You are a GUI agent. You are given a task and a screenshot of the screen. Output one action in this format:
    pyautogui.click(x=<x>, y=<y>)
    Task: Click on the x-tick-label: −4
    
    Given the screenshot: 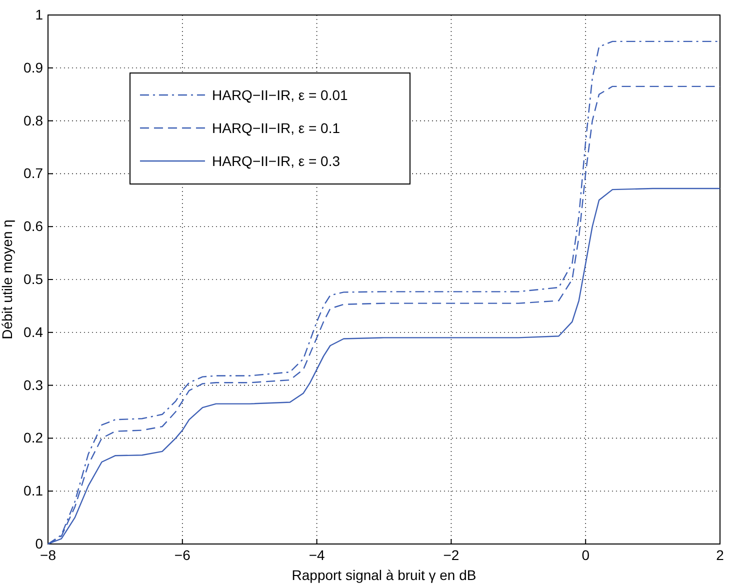 What is the action you would take?
    pyautogui.click(x=316, y=554)
    